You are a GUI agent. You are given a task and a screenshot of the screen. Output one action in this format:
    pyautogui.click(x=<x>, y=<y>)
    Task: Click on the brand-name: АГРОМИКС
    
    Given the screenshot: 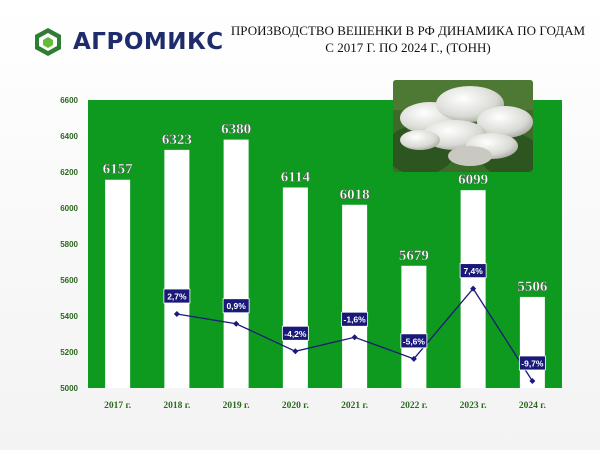 What is the action you would take?
    pyautogui.click(x=148, y=42)
    